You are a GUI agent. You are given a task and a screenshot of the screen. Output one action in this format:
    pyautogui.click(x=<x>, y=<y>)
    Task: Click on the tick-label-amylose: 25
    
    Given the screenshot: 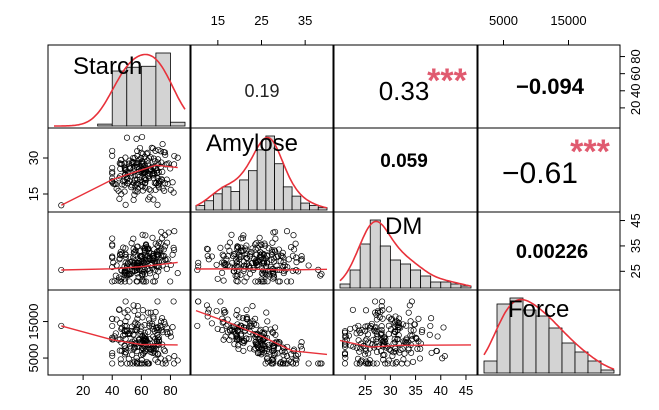 What is the action you would take?
    pyautogui.click(x=261, y=20)
    